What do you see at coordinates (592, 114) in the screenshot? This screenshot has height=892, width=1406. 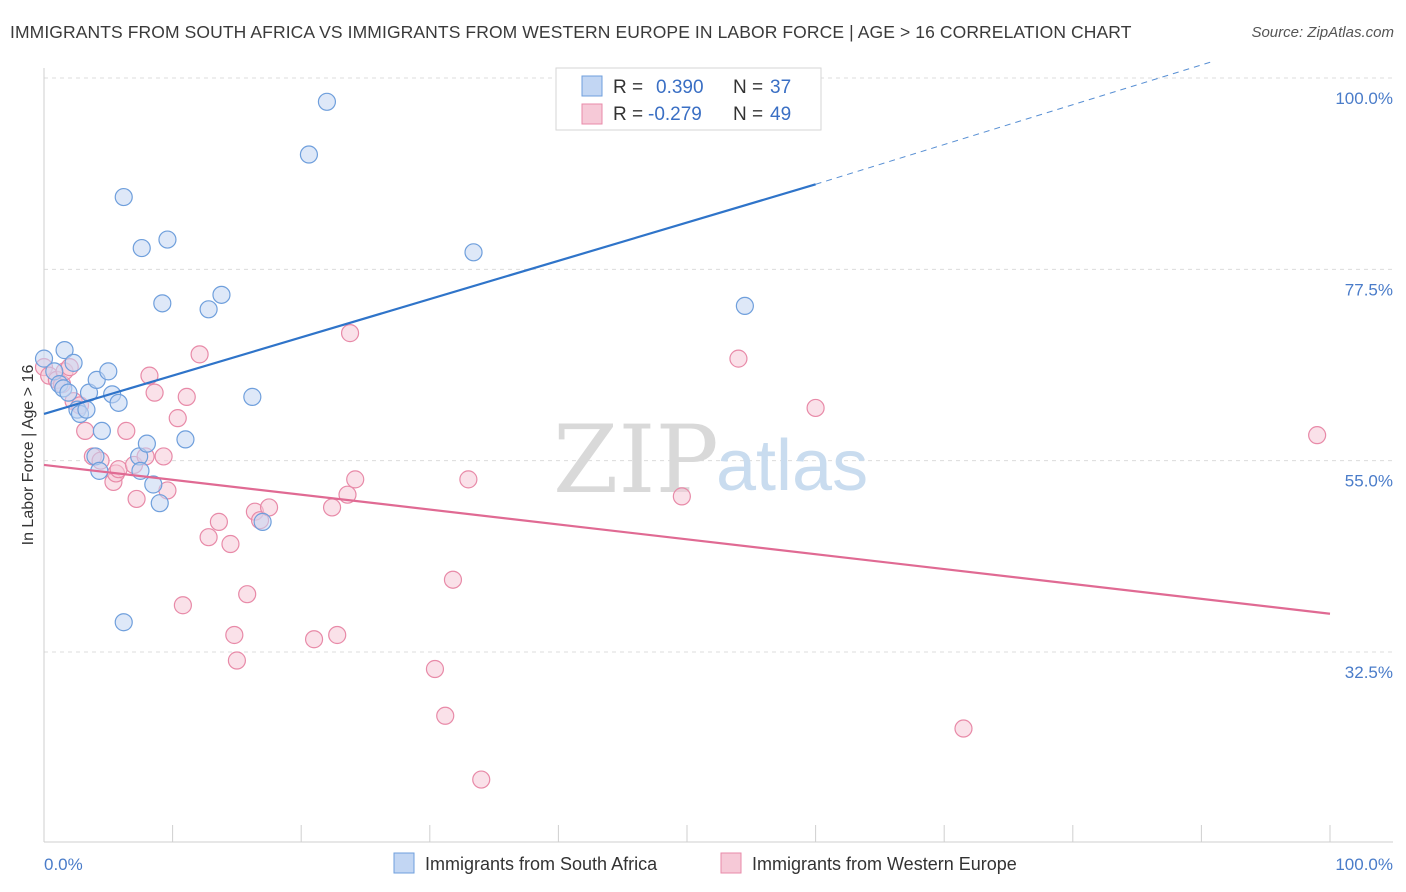 I see `stats-legend-swatch-pink` at bounding box center [592, 114].